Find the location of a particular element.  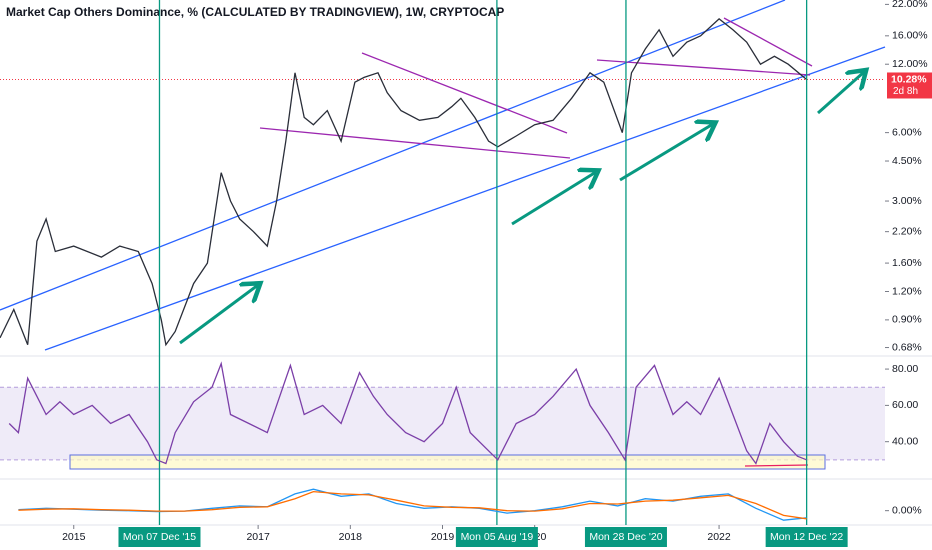

y-tick-label: 60.00 is located at coordinates (905, 405).